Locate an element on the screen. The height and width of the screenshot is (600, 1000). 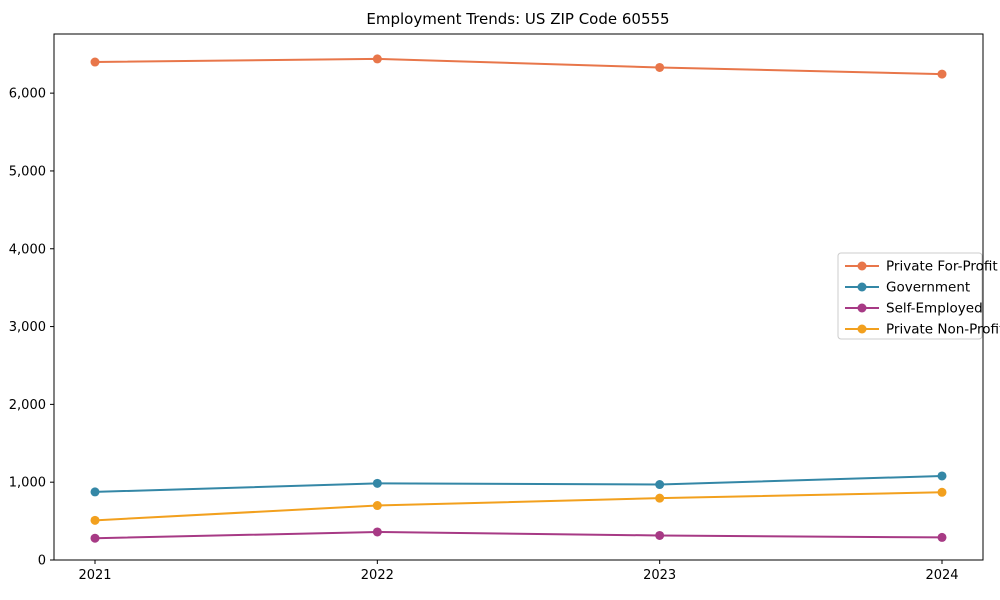
y-axis-tick-label: 5,000 is located at coordinates (27, 171).